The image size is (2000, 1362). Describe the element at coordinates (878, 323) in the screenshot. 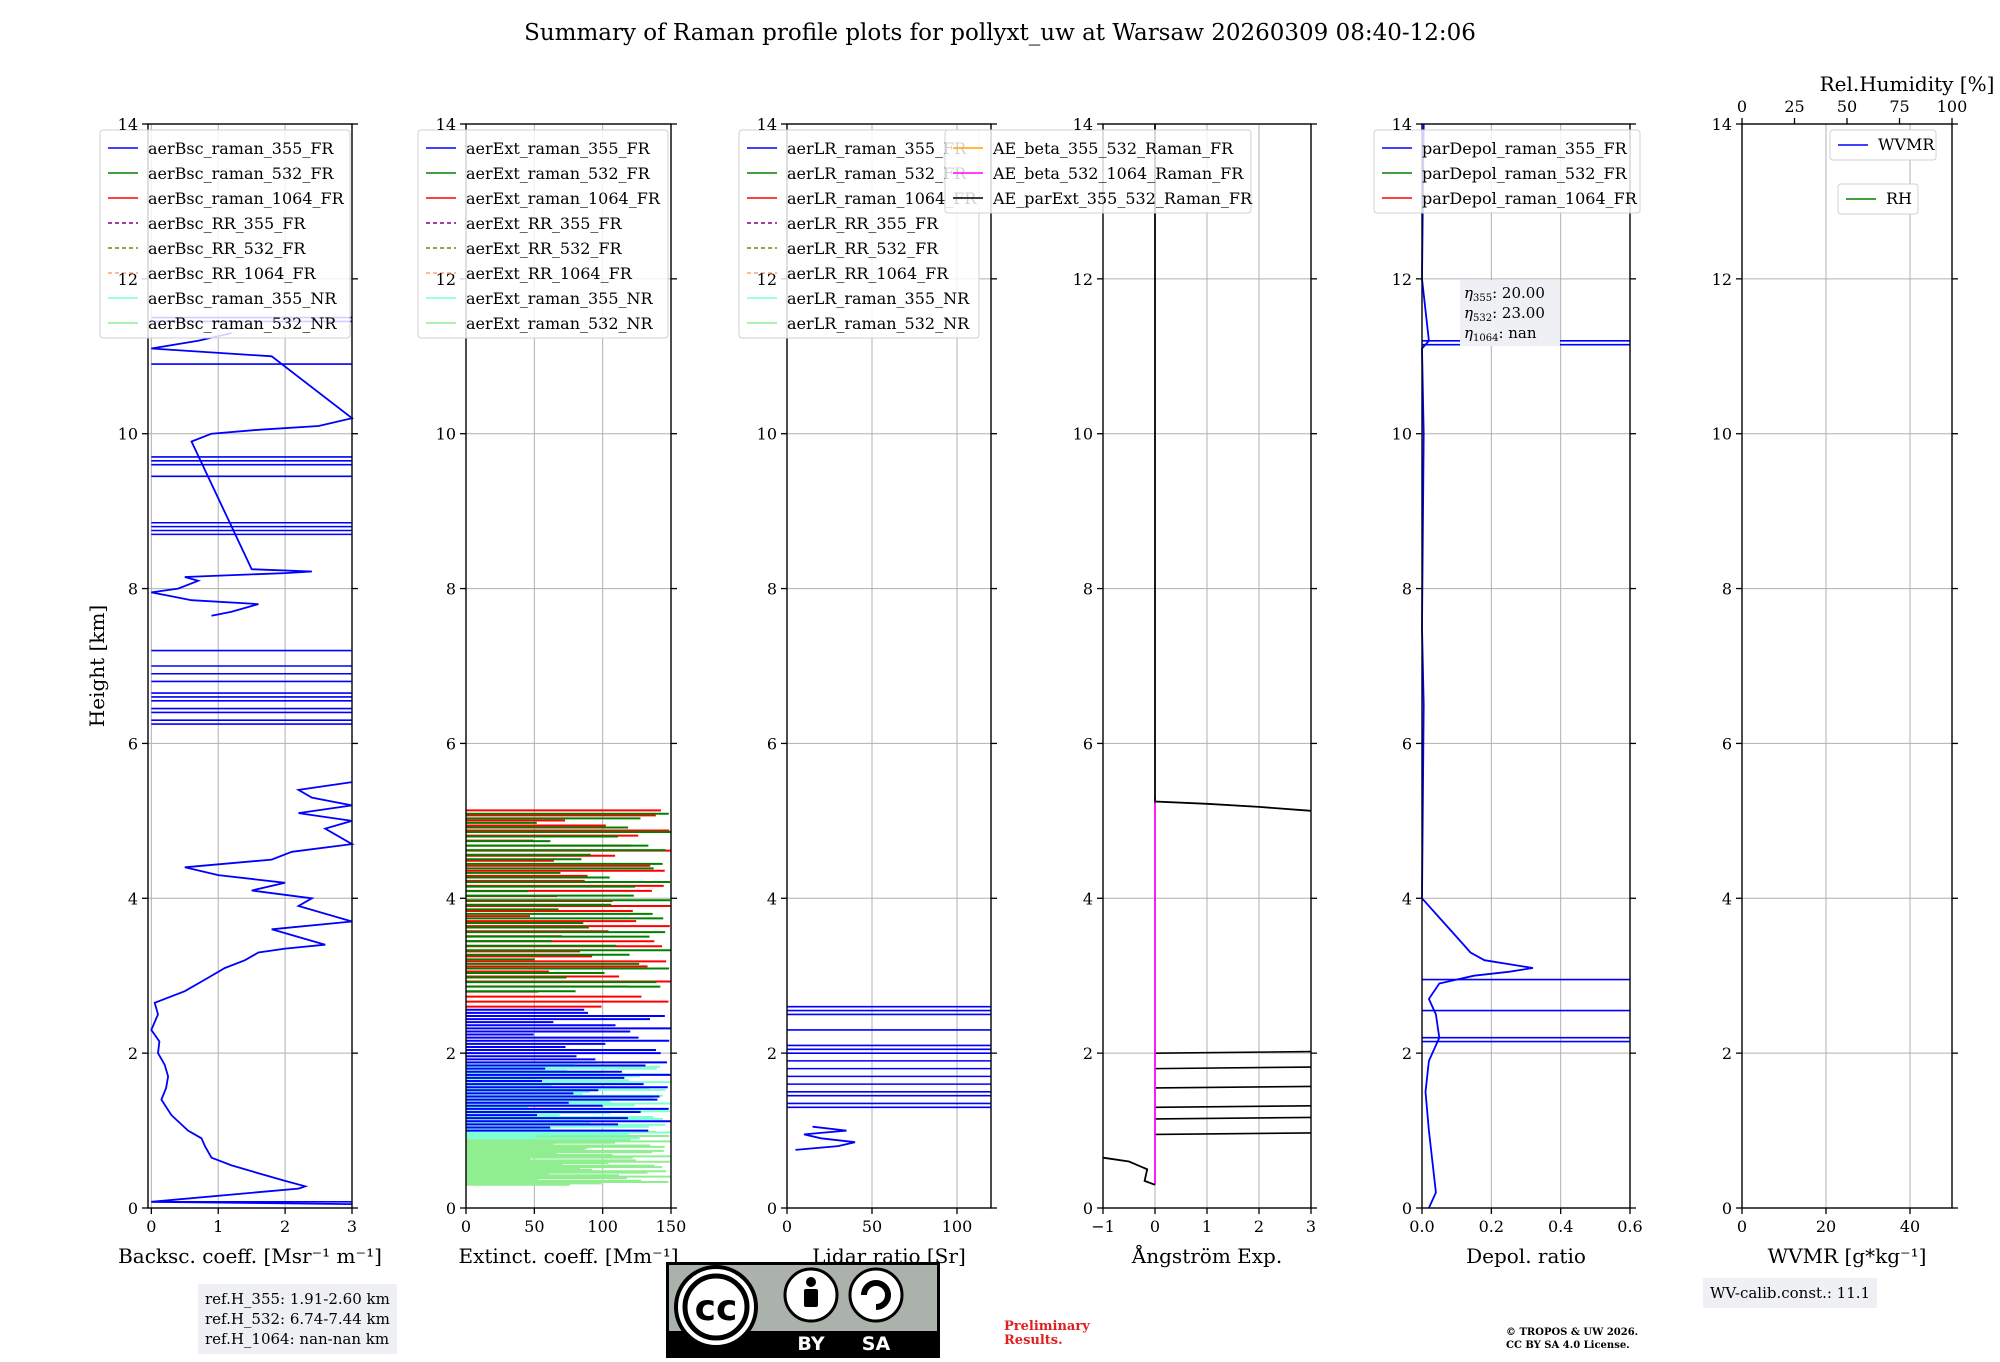

I see `legend-entry: aerLR_raman_532_NR` at that location.